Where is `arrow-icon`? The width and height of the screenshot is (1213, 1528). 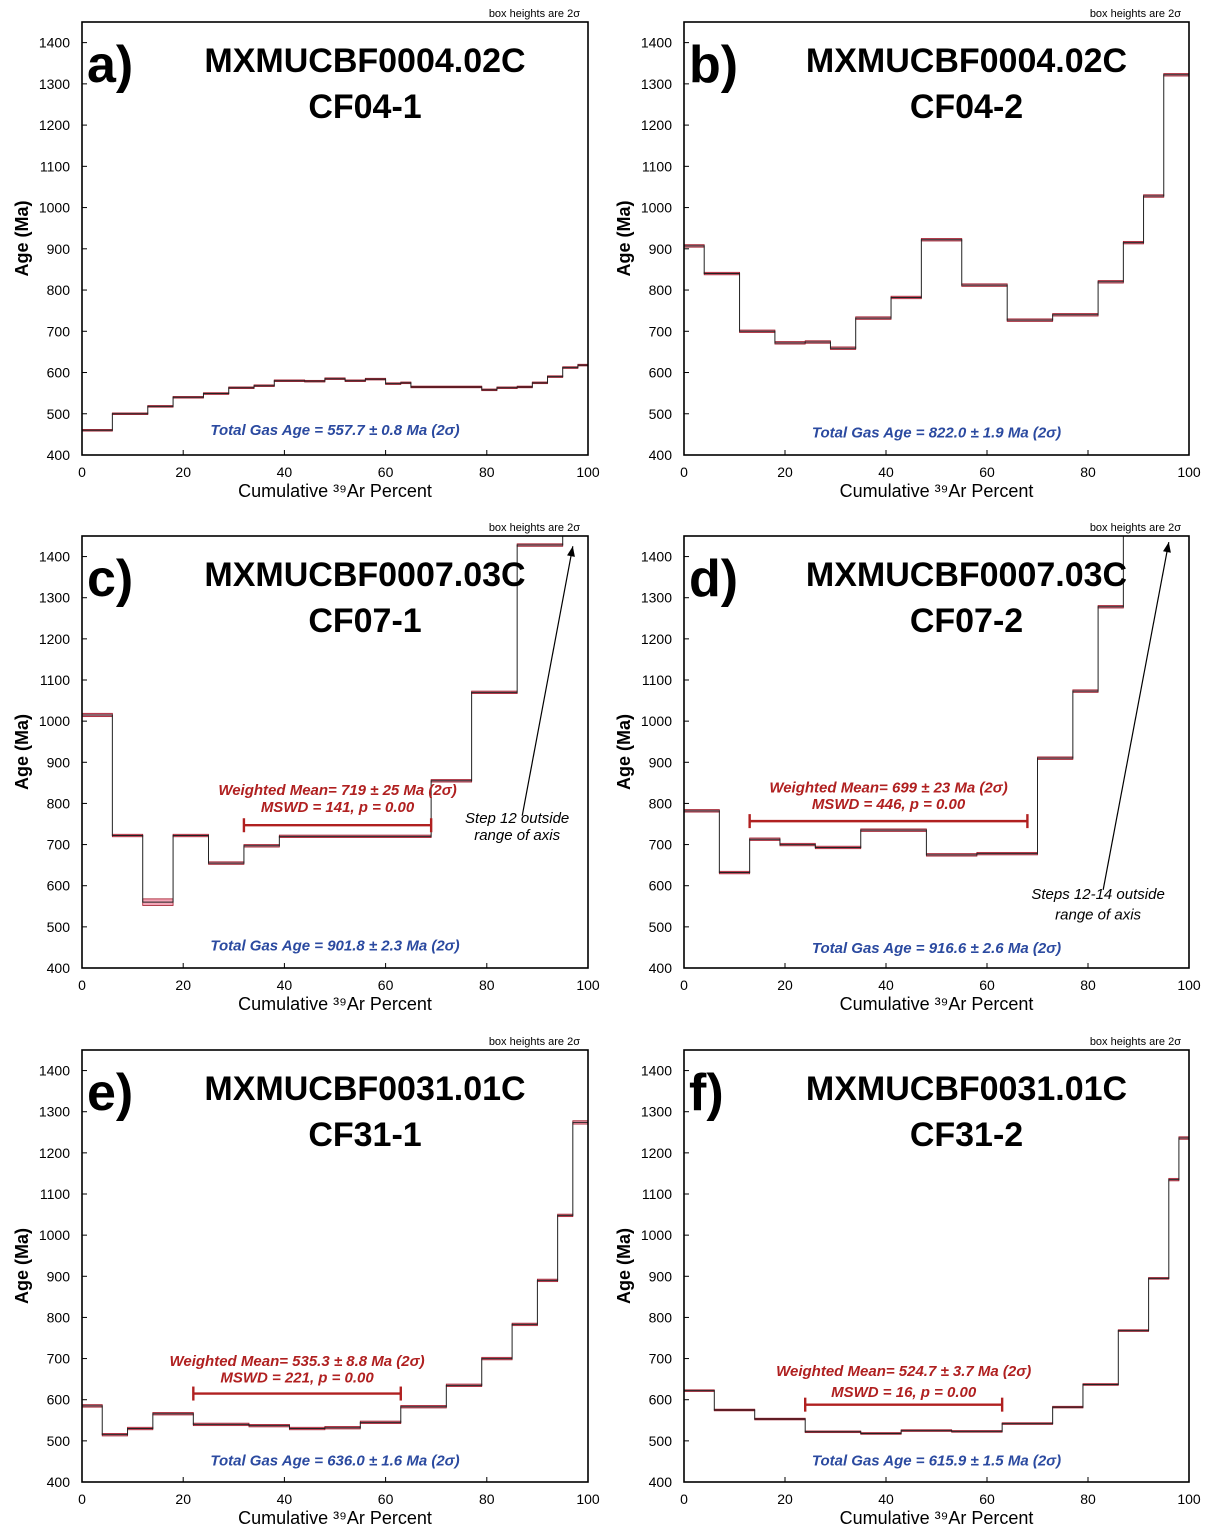
arrow-icon is located at coordinates (548, 681).